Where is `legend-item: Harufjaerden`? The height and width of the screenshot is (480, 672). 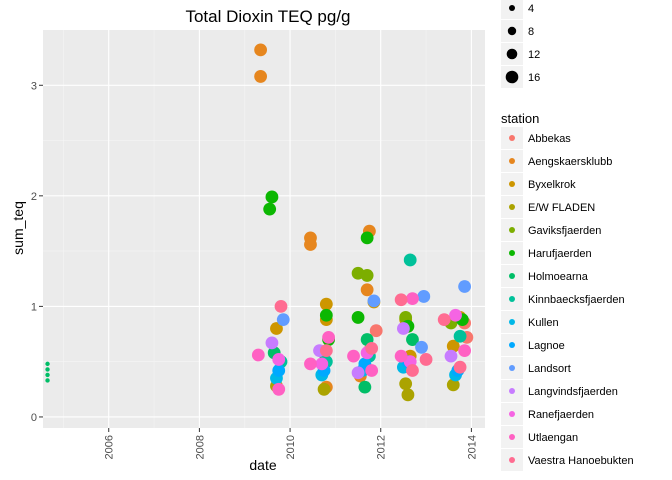
legend-item: Harufjaerden is located at coordinates (546, 253).